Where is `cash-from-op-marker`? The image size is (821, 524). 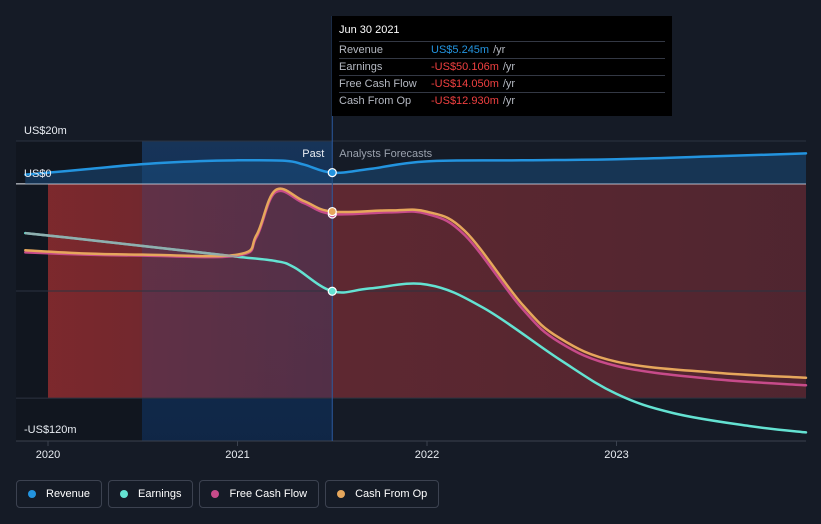 cash-from-op-marker is located at coordinates (332, 211).